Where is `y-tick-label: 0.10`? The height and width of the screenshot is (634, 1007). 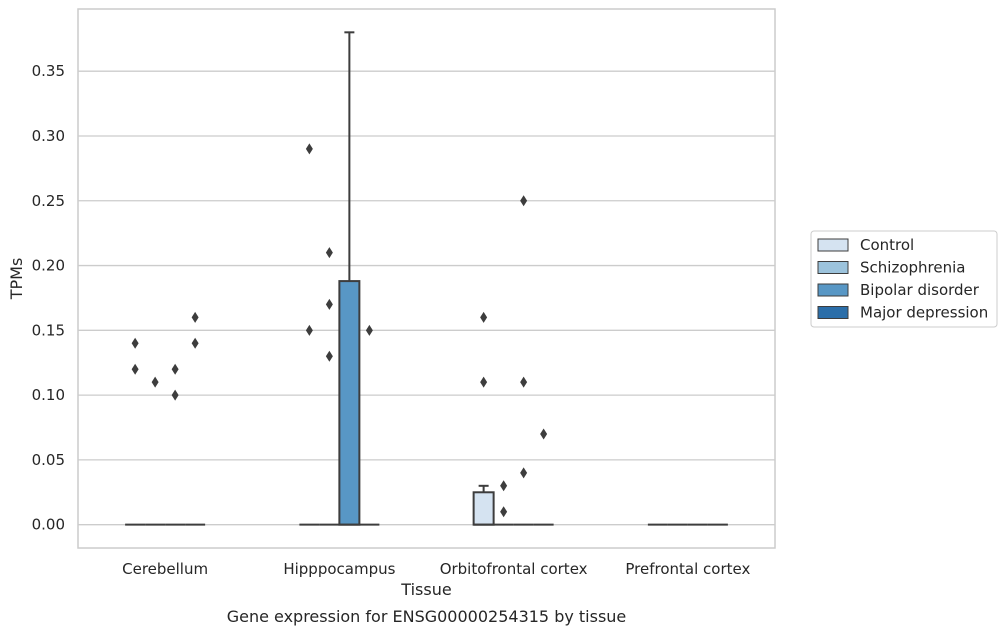 y-tick-label: 0.10 is located at coordinates (48, 395).